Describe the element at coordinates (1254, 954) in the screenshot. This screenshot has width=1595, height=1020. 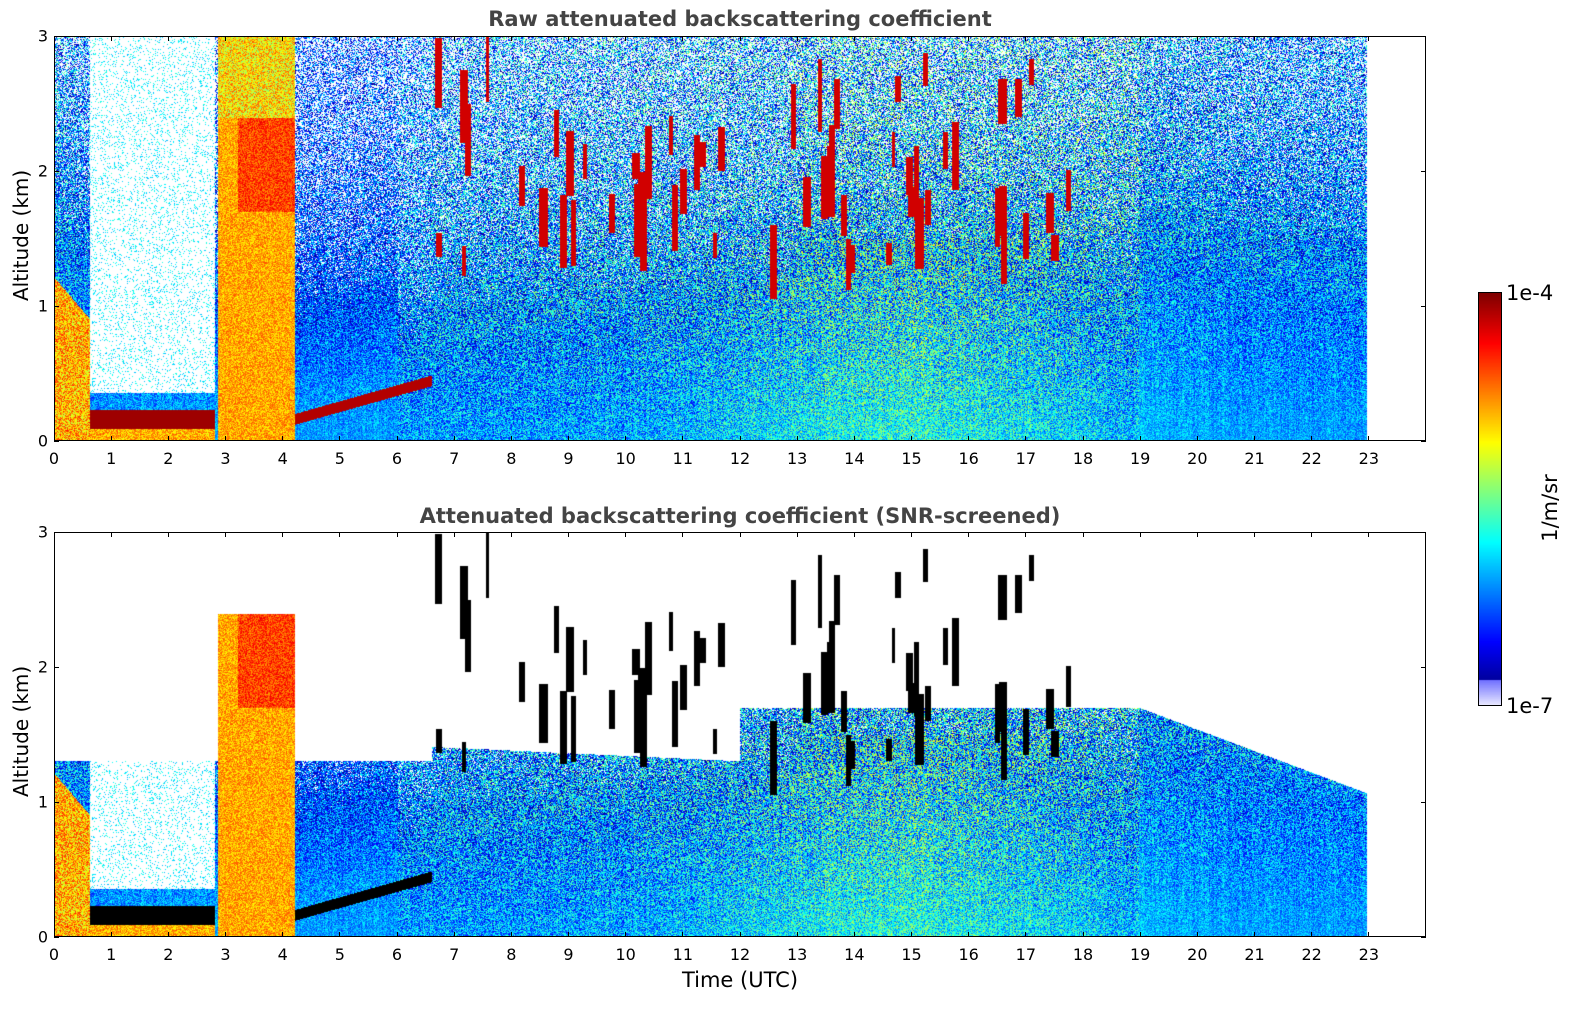
I see `panel2-xtick-label: 21` at that location.